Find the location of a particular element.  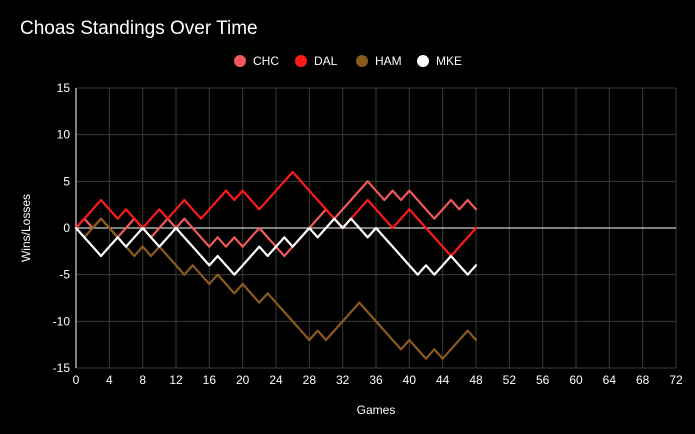

x-tick-label: 24 is located at coordinates (276, 380).